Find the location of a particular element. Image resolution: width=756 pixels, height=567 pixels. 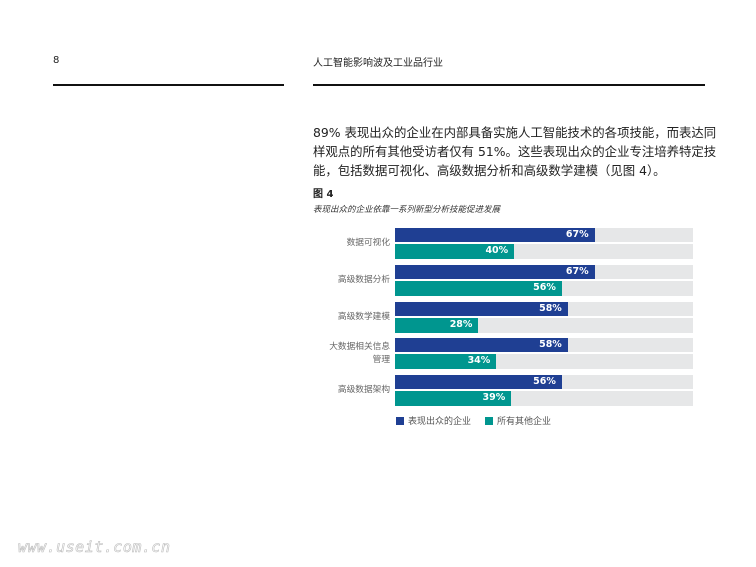

category-label-line: 数据可视化 is located at coordinates (368, 243).